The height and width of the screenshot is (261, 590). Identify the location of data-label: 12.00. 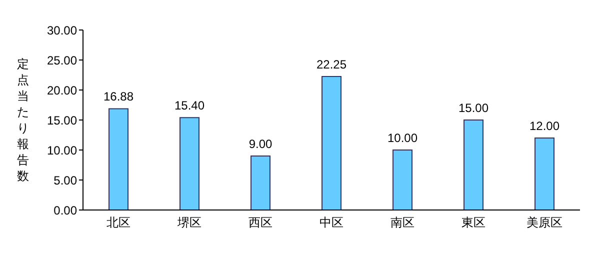
(544, 126).